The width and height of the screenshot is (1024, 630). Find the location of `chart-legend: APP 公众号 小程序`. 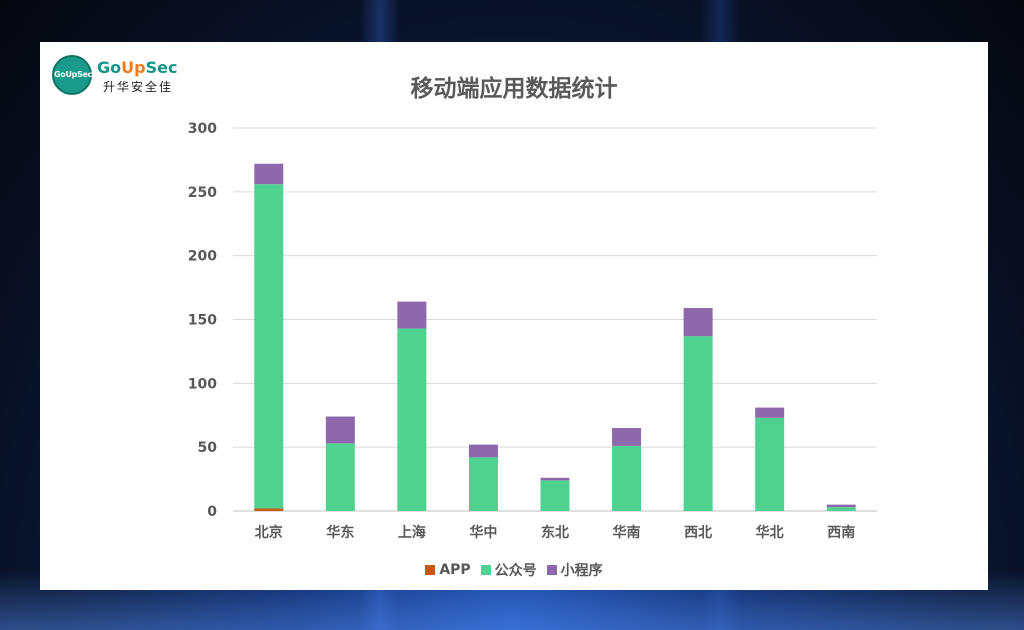

chart-legend: APP 公众号 小程序 is located at coordinates (514, 570).